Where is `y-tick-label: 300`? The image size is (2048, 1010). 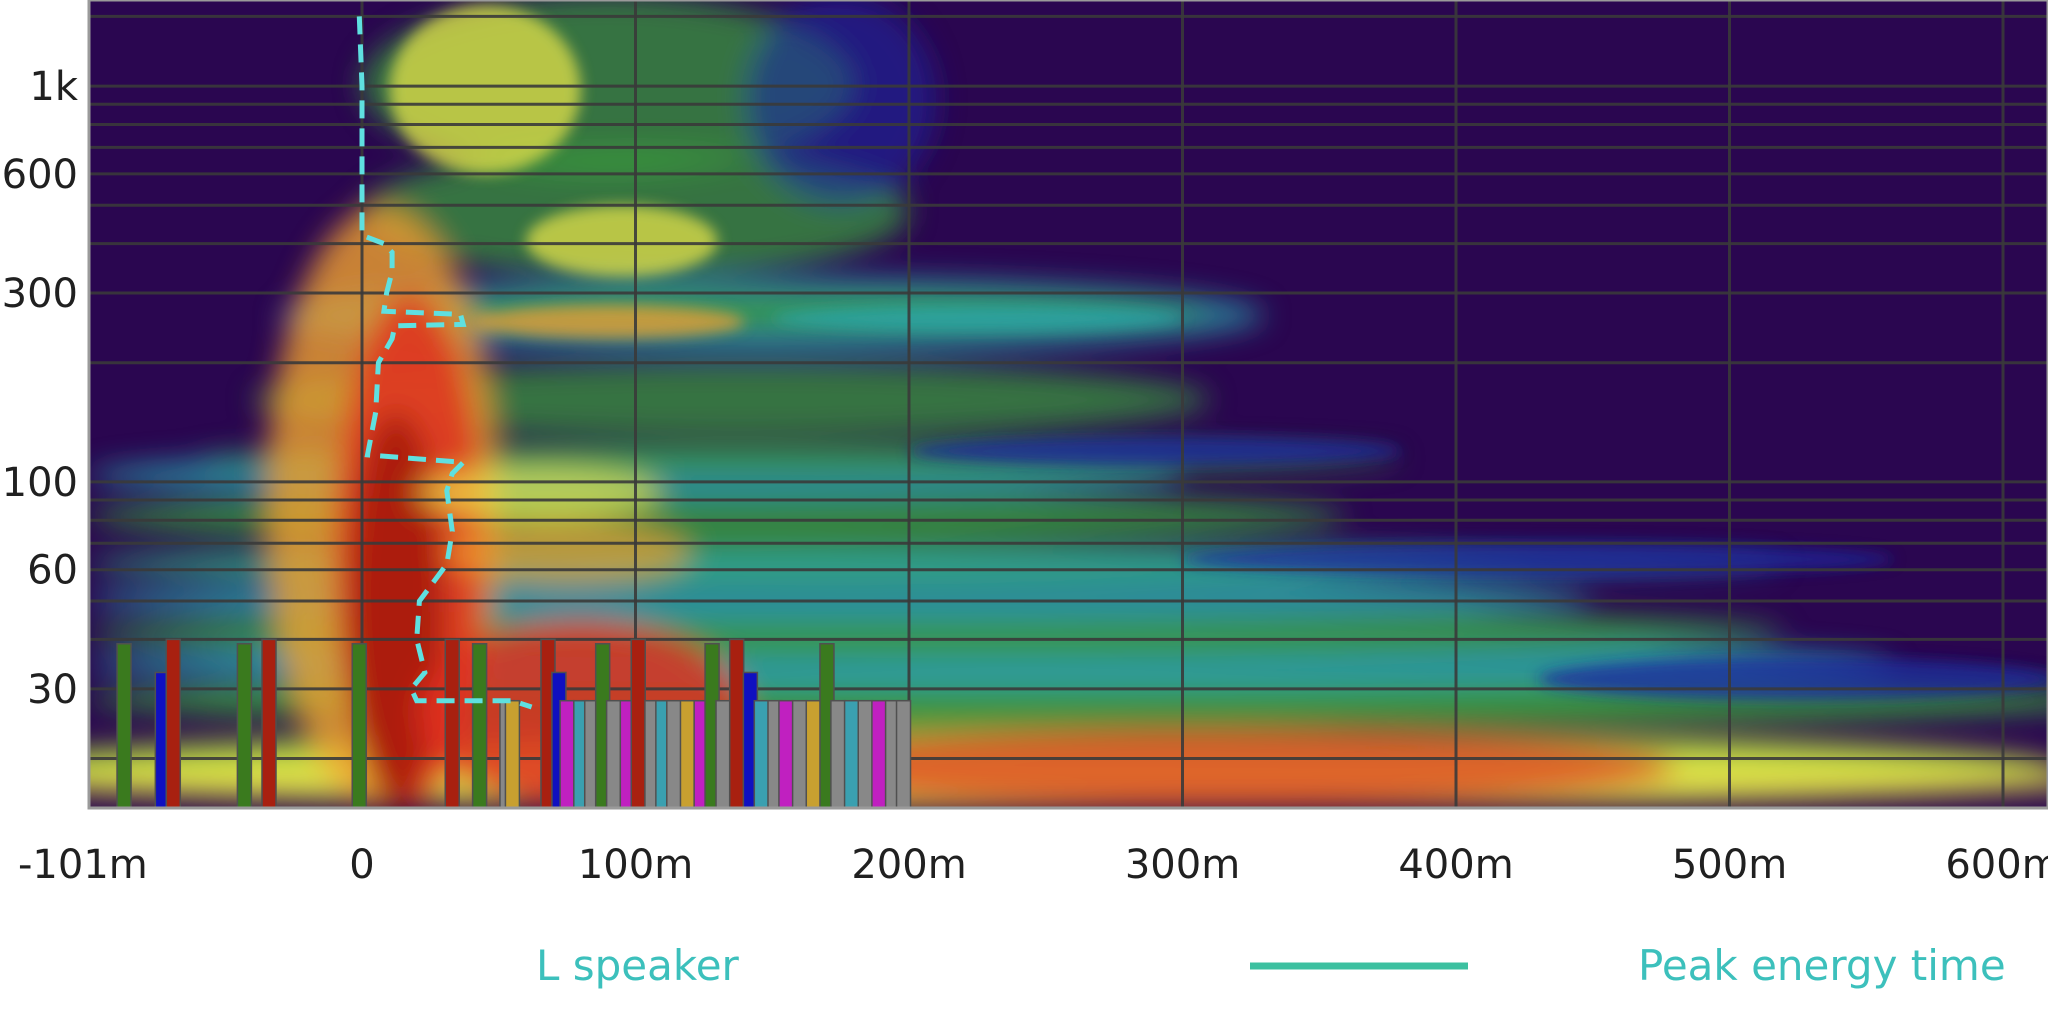 y-tick-label: 300 is located at coordinates (40, 294).